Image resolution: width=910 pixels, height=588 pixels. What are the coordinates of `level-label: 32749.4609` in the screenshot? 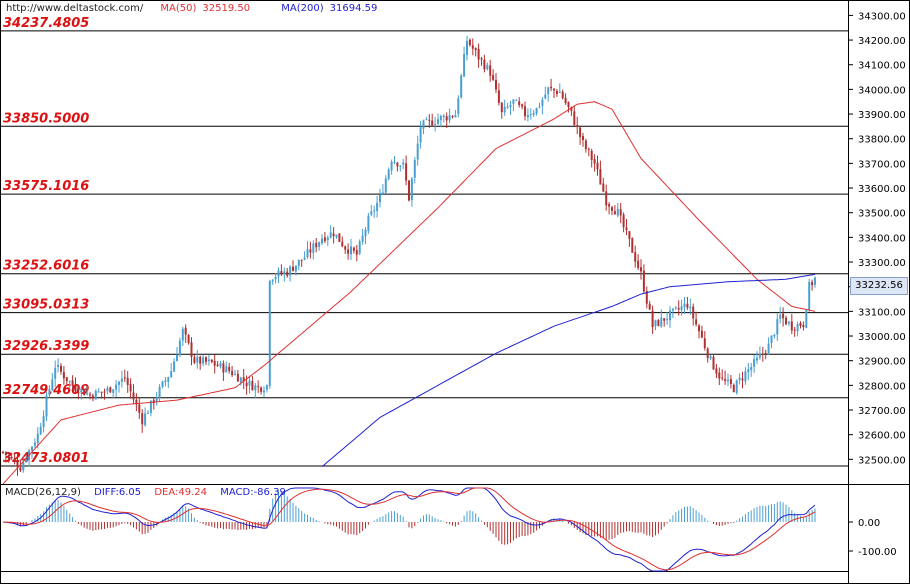 It's located at (46, 390).